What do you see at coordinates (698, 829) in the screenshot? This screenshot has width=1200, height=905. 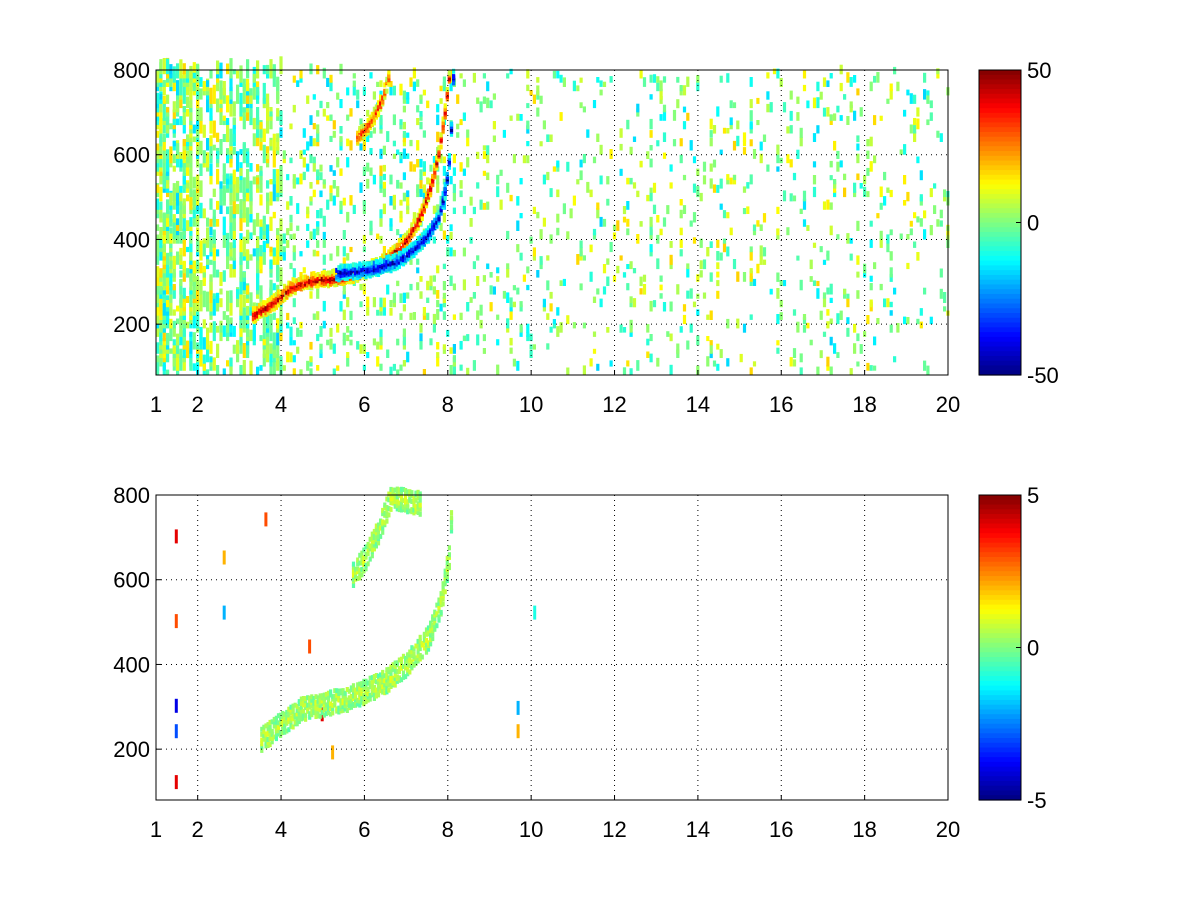 I see `x-tick-label: 14` at bounding box center [698, 829].